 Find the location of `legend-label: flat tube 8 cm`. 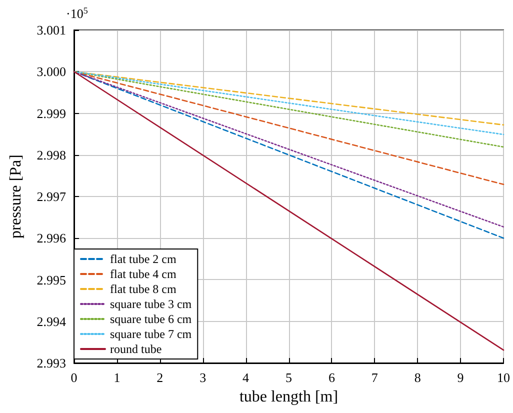

legend-label: flat tube 8 cm is located at coordinates (143, 289).